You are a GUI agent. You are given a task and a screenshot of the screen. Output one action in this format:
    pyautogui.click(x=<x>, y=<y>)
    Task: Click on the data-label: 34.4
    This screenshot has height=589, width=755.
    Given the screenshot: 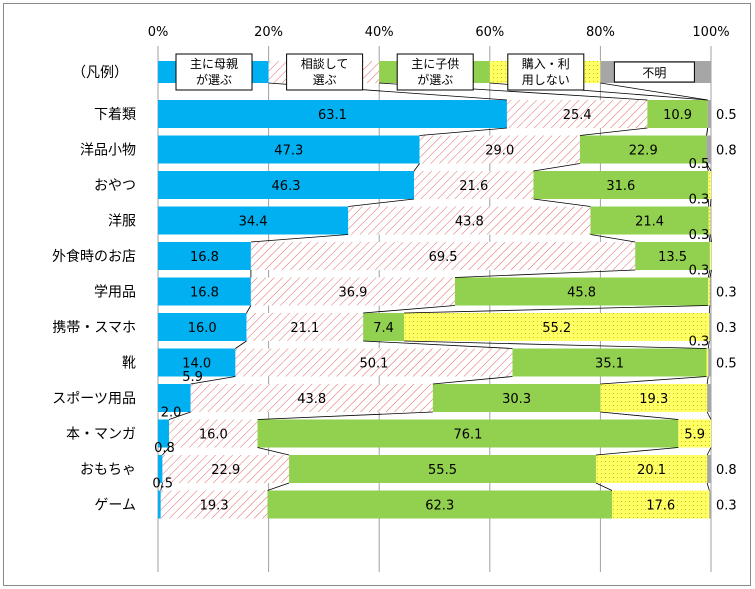 What is the action you would take?
    pyautogui.click(x=253, y=222)
    